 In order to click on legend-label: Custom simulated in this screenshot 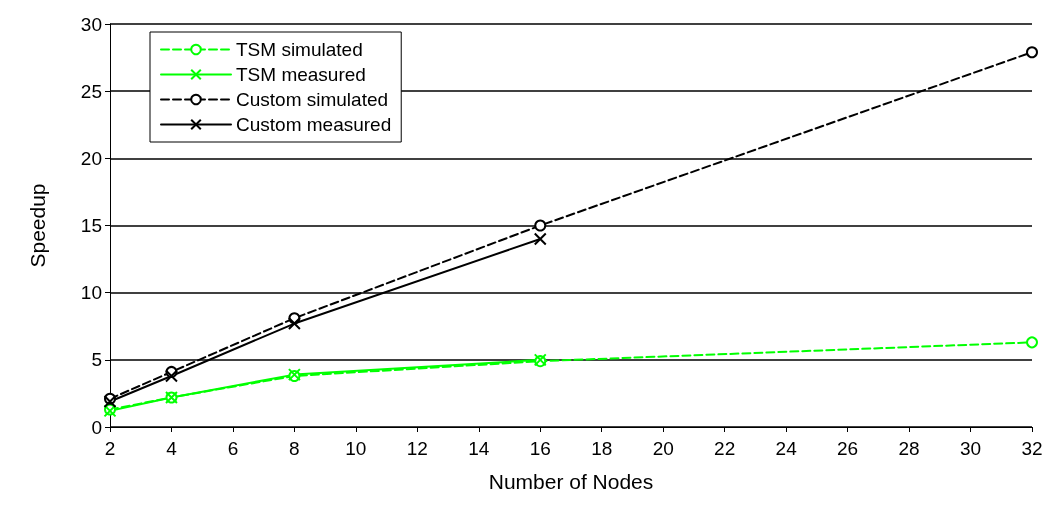, I will do `click(312, 99)`.